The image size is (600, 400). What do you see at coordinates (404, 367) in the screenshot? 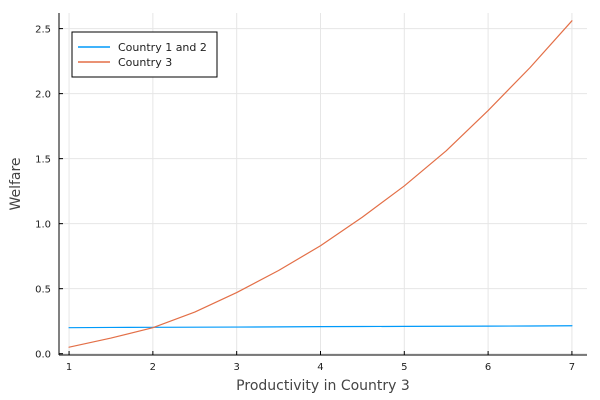
I see `x-tick-label: 5` at bounding box center [404, 367].